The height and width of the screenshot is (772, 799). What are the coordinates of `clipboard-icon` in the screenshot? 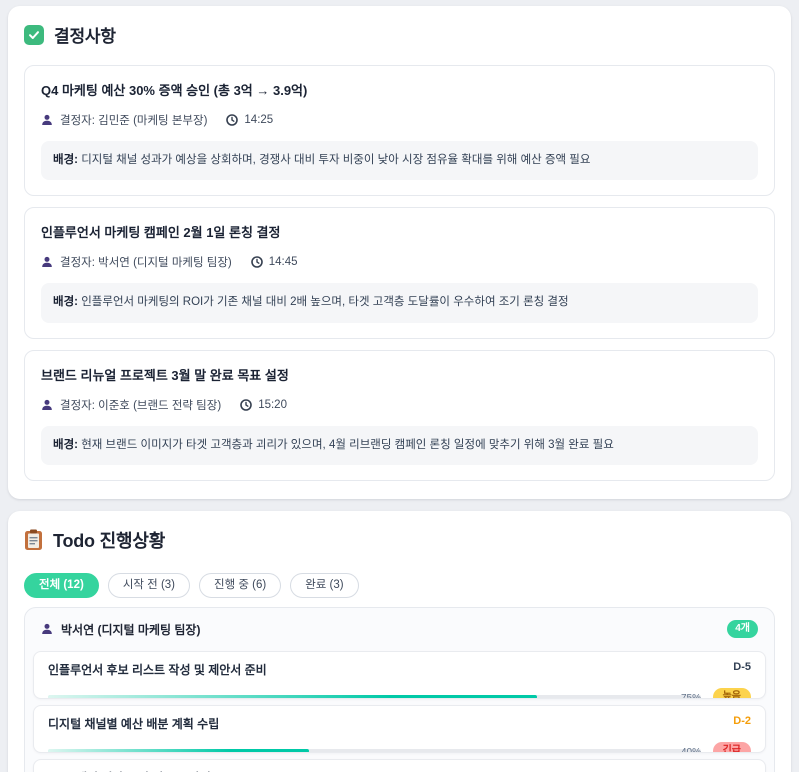 It's located at (33, 540).